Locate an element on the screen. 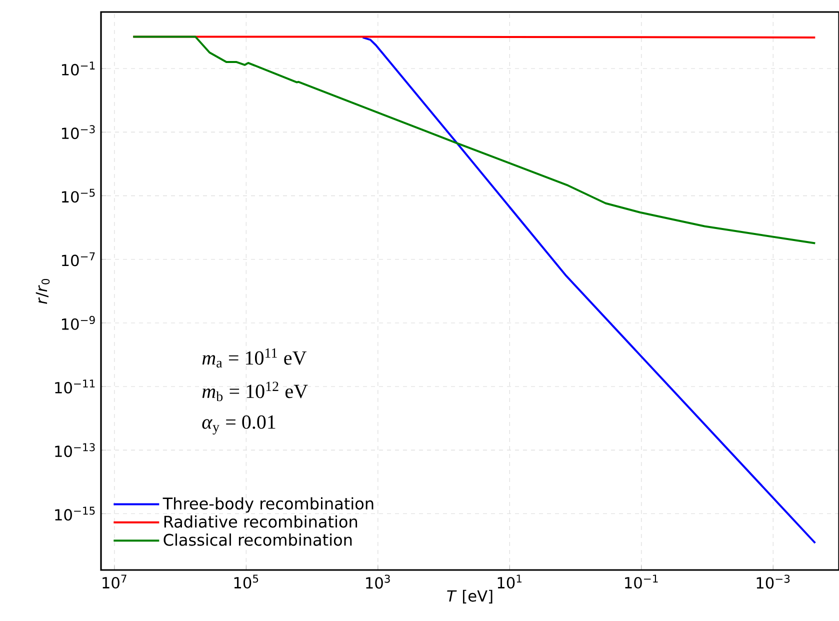 The height and width of the screenshot is (621, 839). y-tick-label: 10$^{−11}$ is located at coordinates (75, 387).